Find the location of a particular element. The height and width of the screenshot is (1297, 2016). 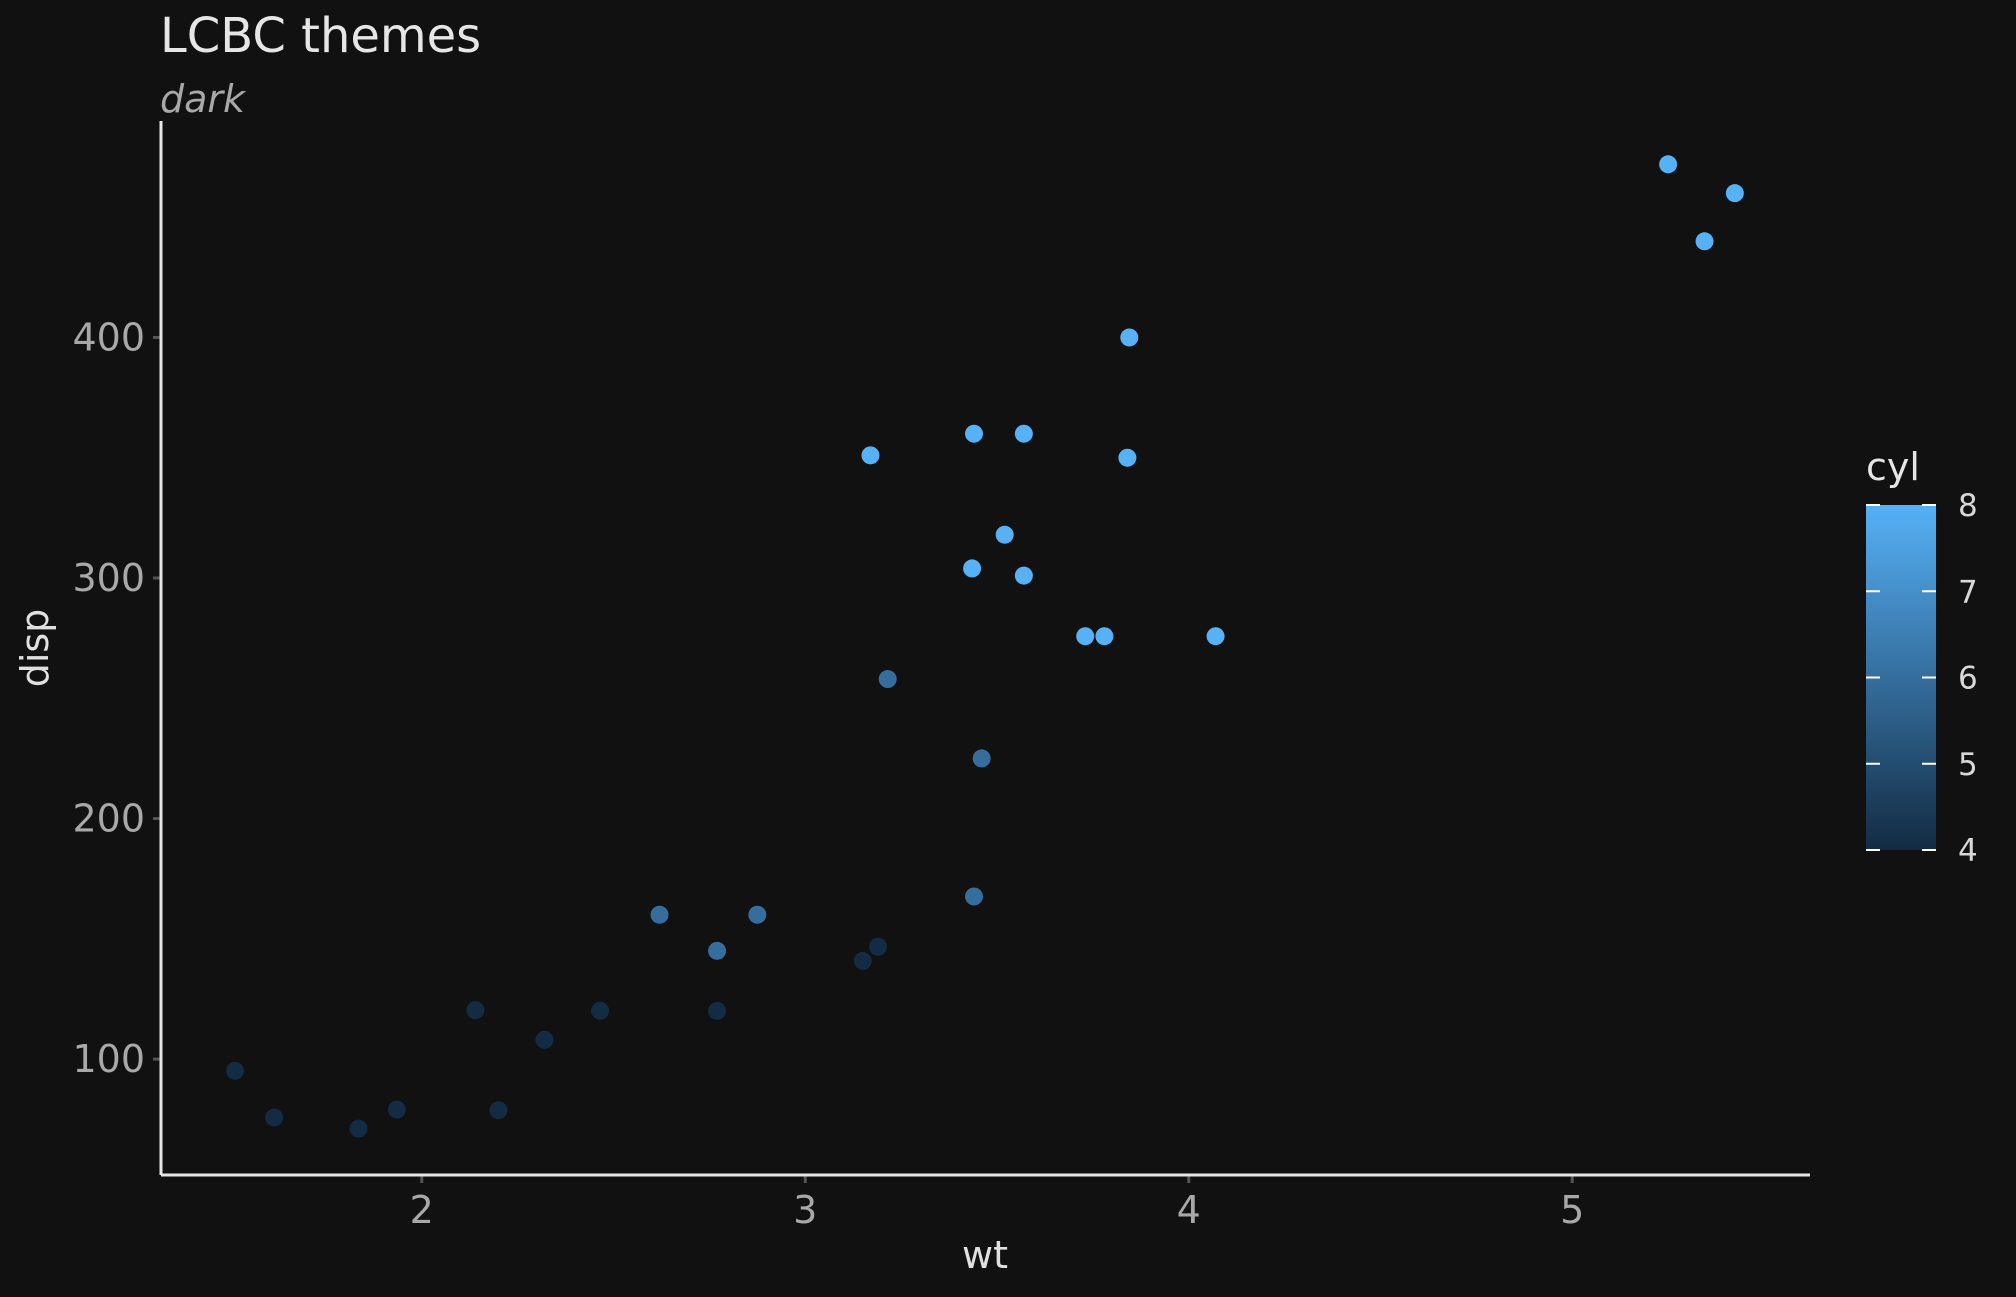

x-axis-title: wt is located at coordinates (985, 1255).